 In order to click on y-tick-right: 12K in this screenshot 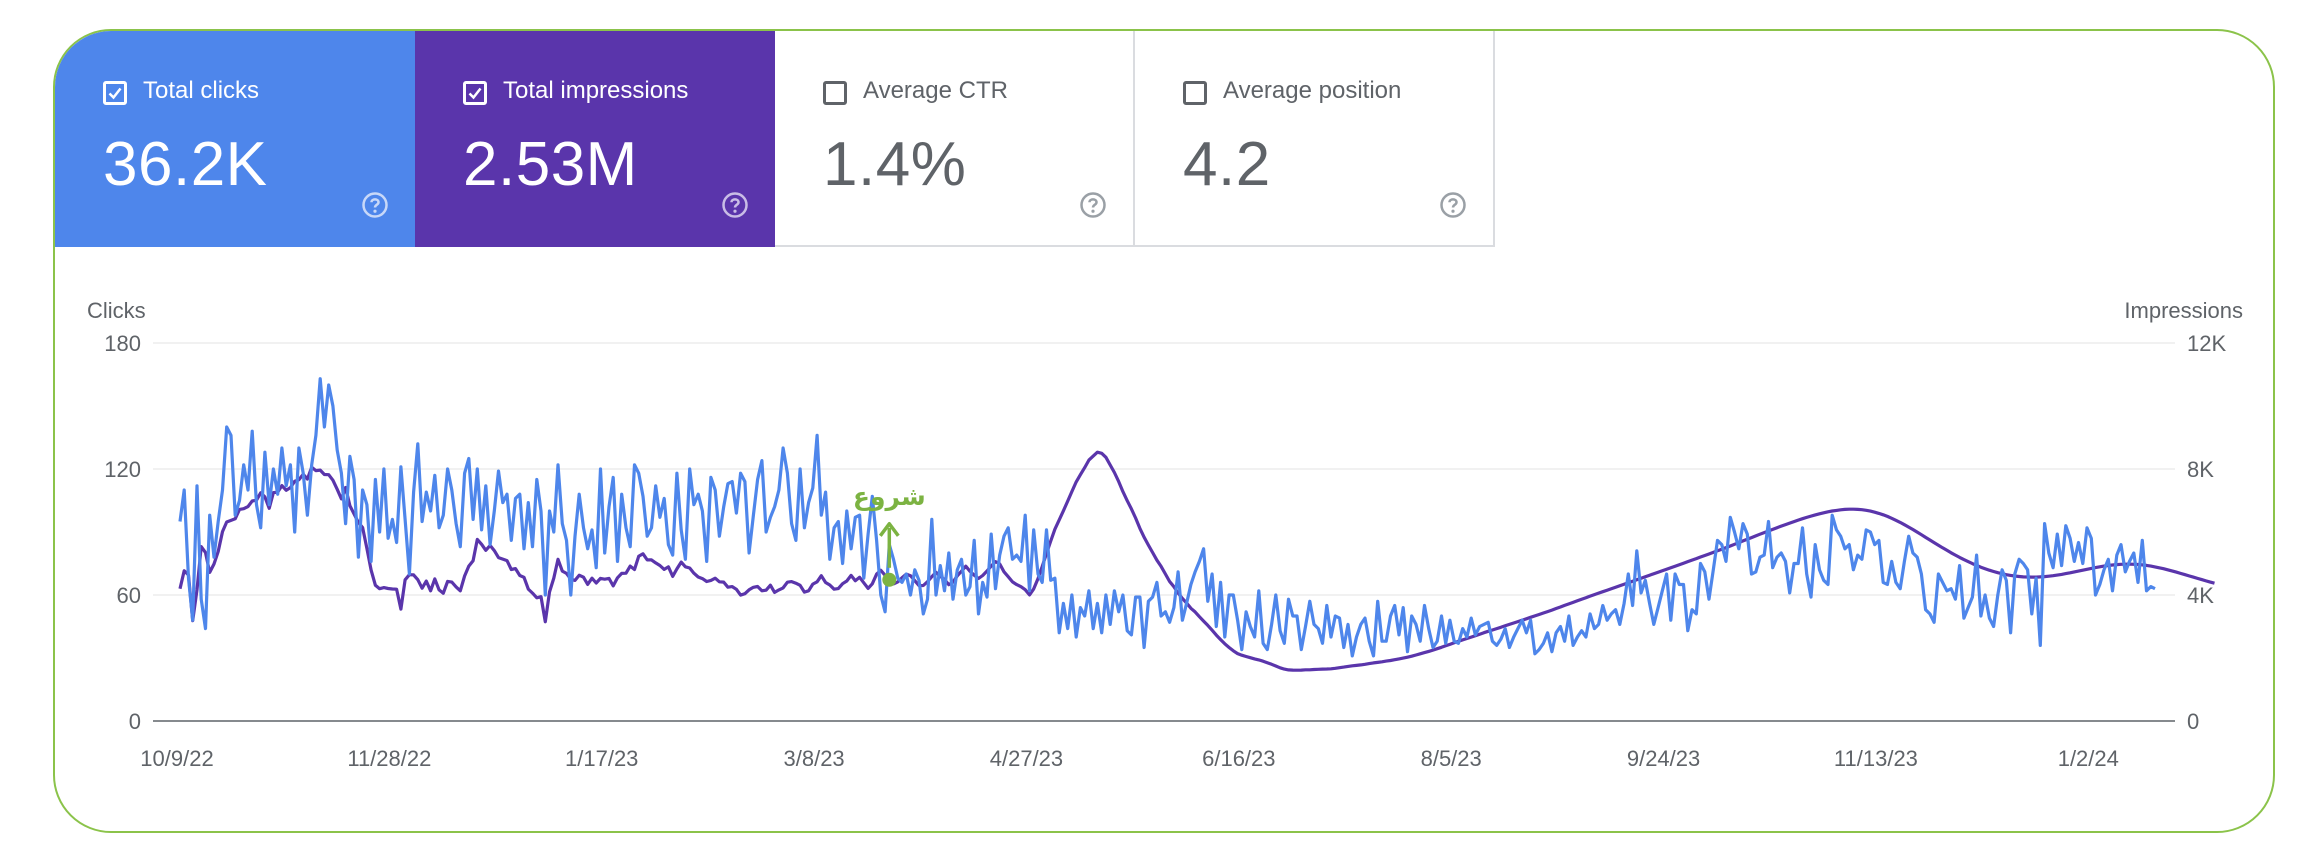, I will do `click(2206, 343)`.